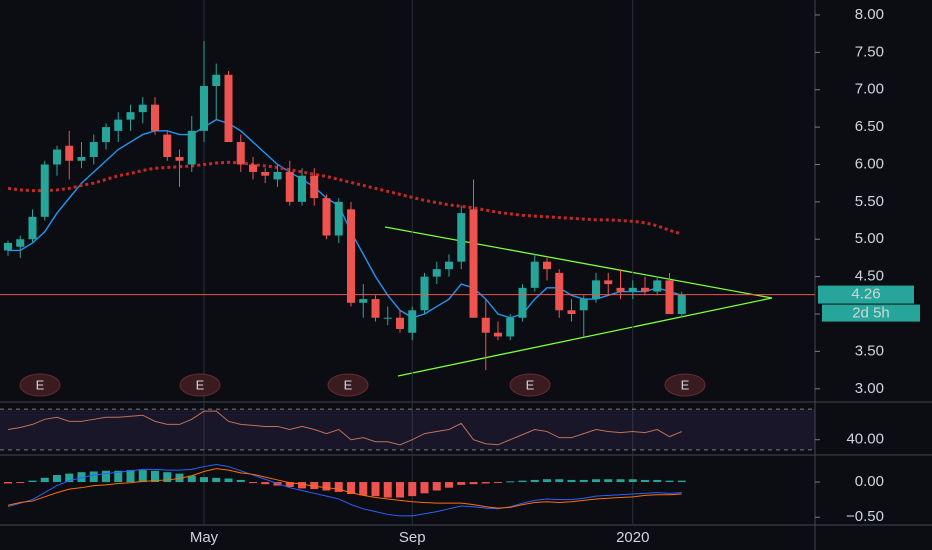 The width and height of the screenshot is (932, 550). Describe the element at coordinates (869, 481) in the screenshot. I see `y-tick-label: 0.00` at that location.